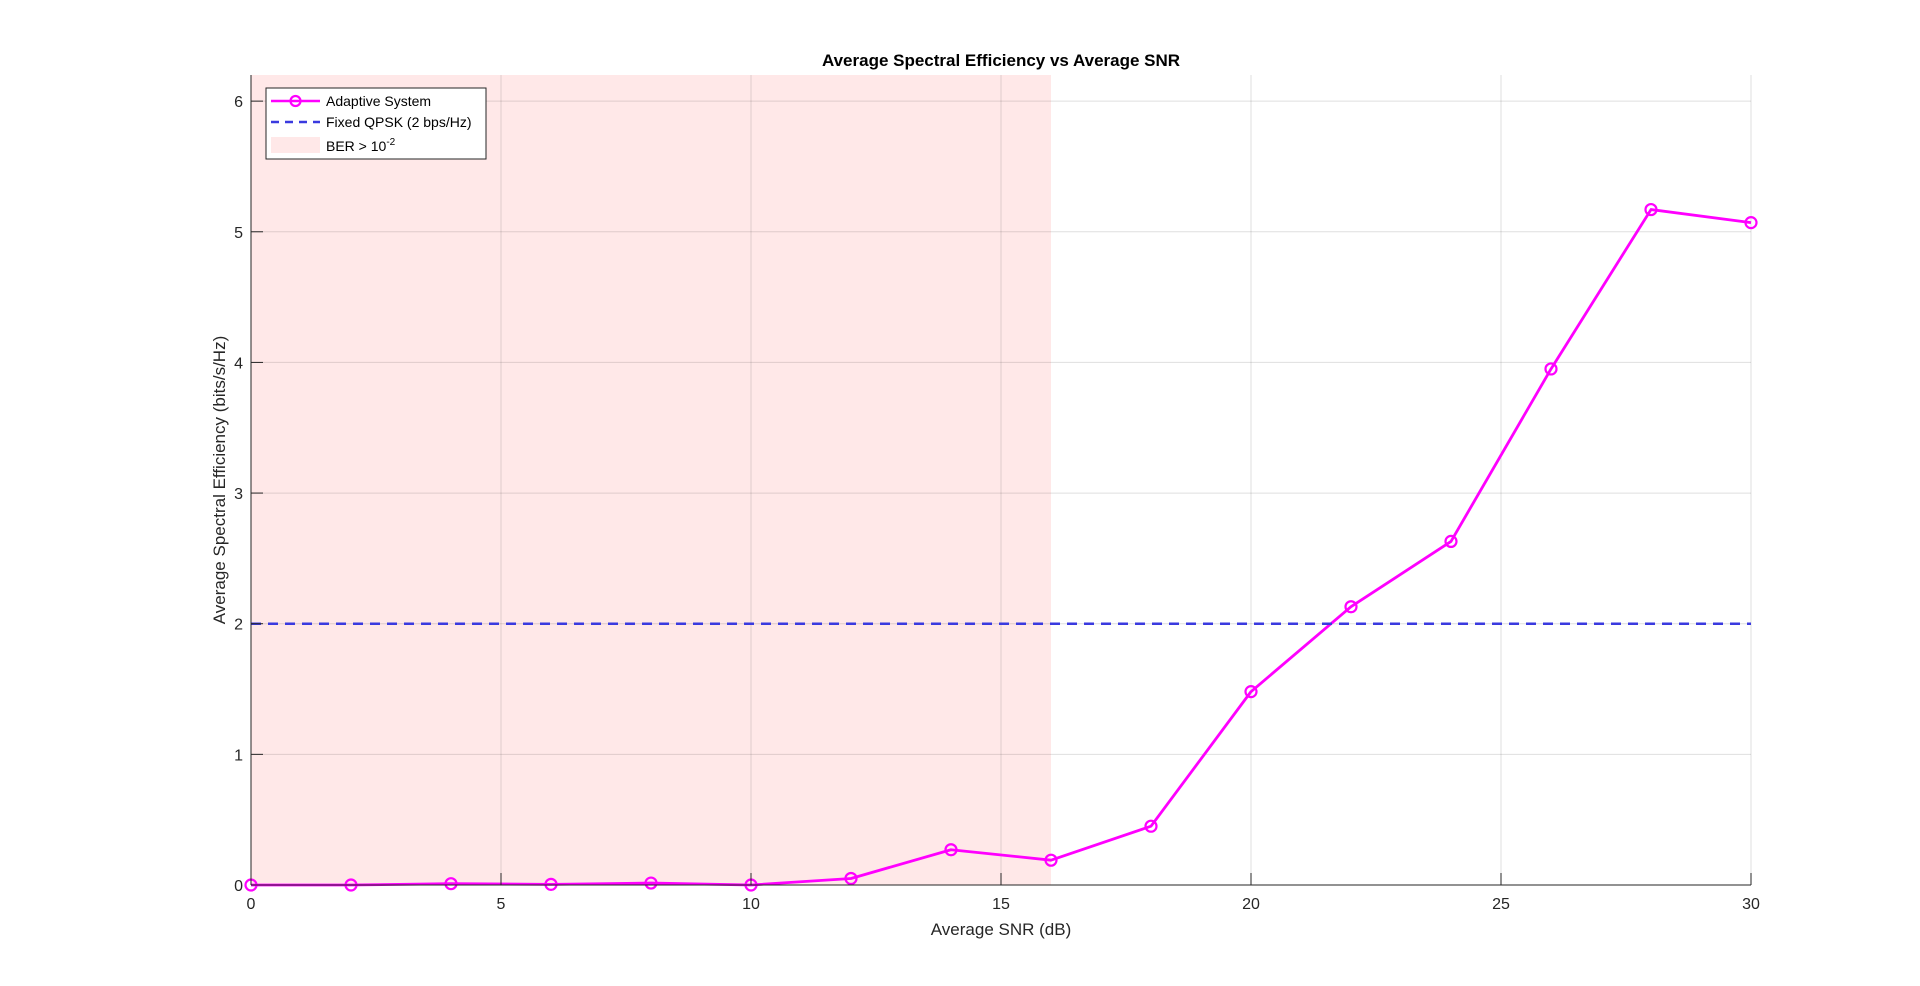 Image resolution: width=1920 pixels, height=986 pixels. Describe the element at coordinates (251, 904) in the screenshot. I see `x-tick-label: 0` at that location.